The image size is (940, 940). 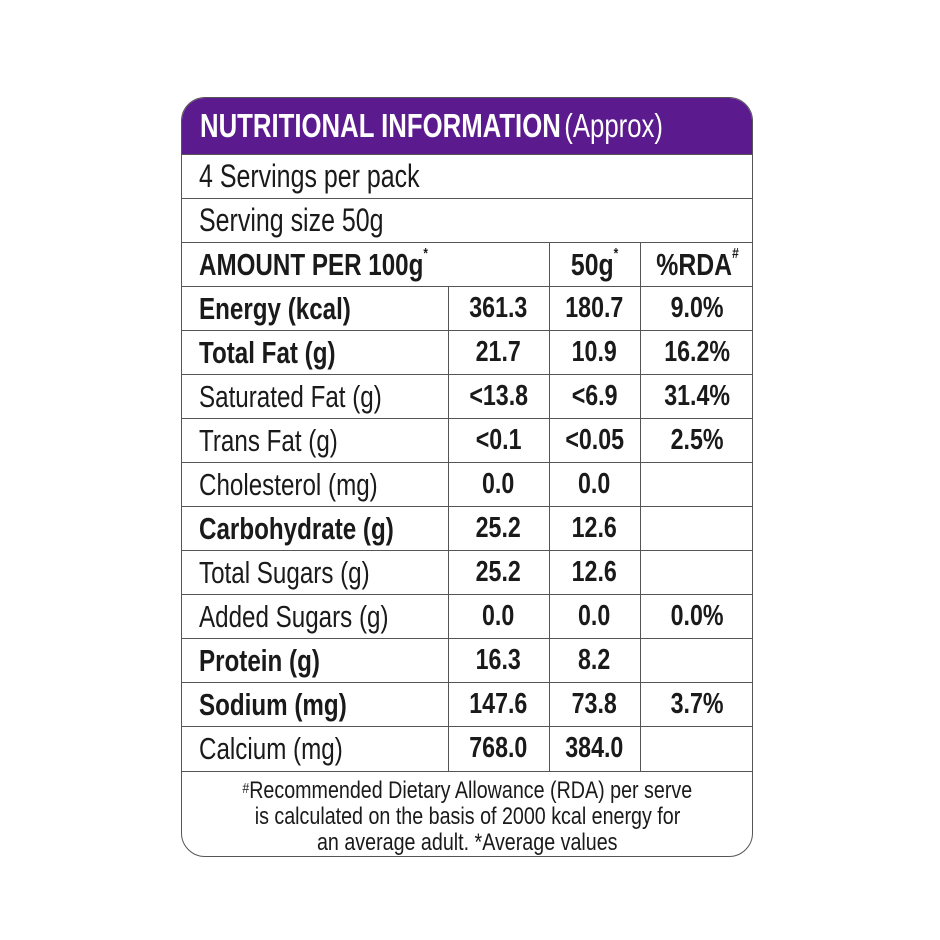 I want to click on label-title: NUTRITIONAL INFORMATION (Approx), so click(x=467, y=126).